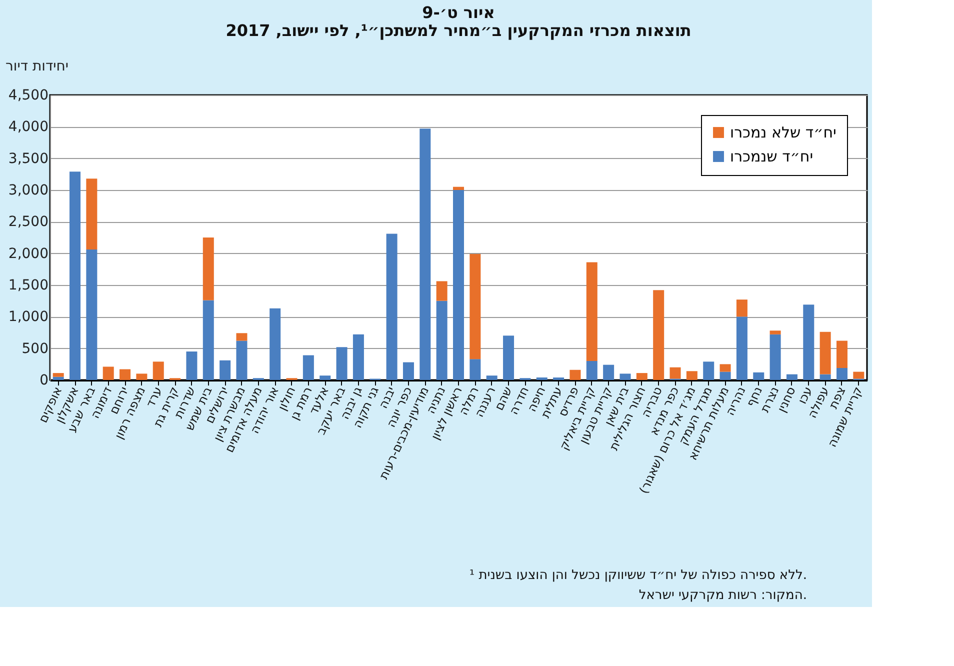 This screenshot has height=666, width=954. What do you see at coordinates (37, 66) in the screenshot?
I see `y-axis-title: יחידות דיור` at bounding box center [37, 66].